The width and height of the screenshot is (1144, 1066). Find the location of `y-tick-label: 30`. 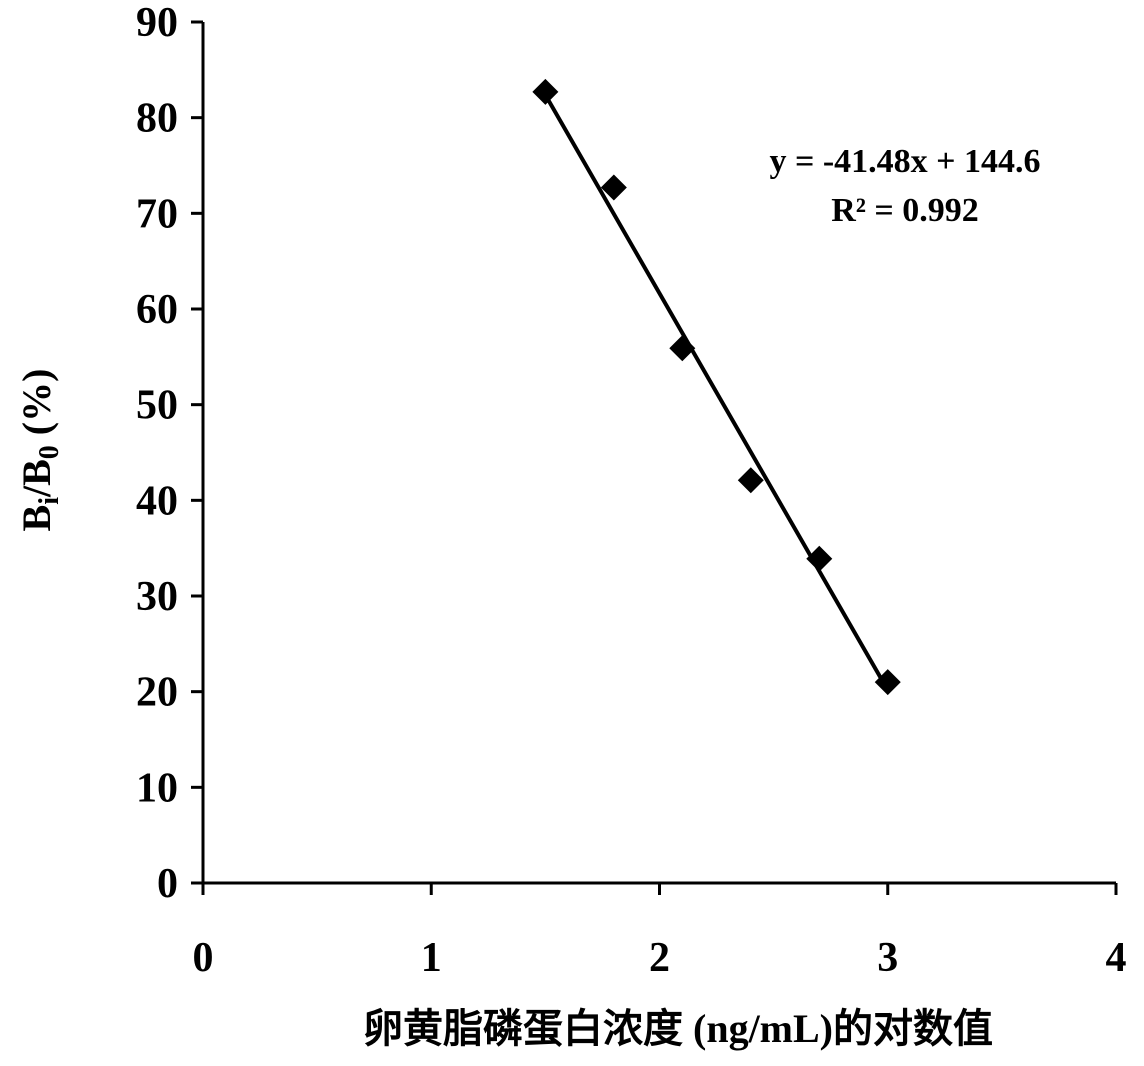

y-tick-label: 30 is located at coordinates (157, 597).